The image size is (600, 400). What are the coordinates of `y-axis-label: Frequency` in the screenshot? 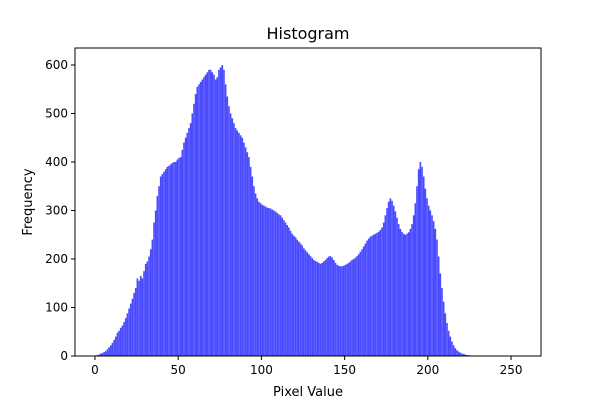 It's located at (28, 201).